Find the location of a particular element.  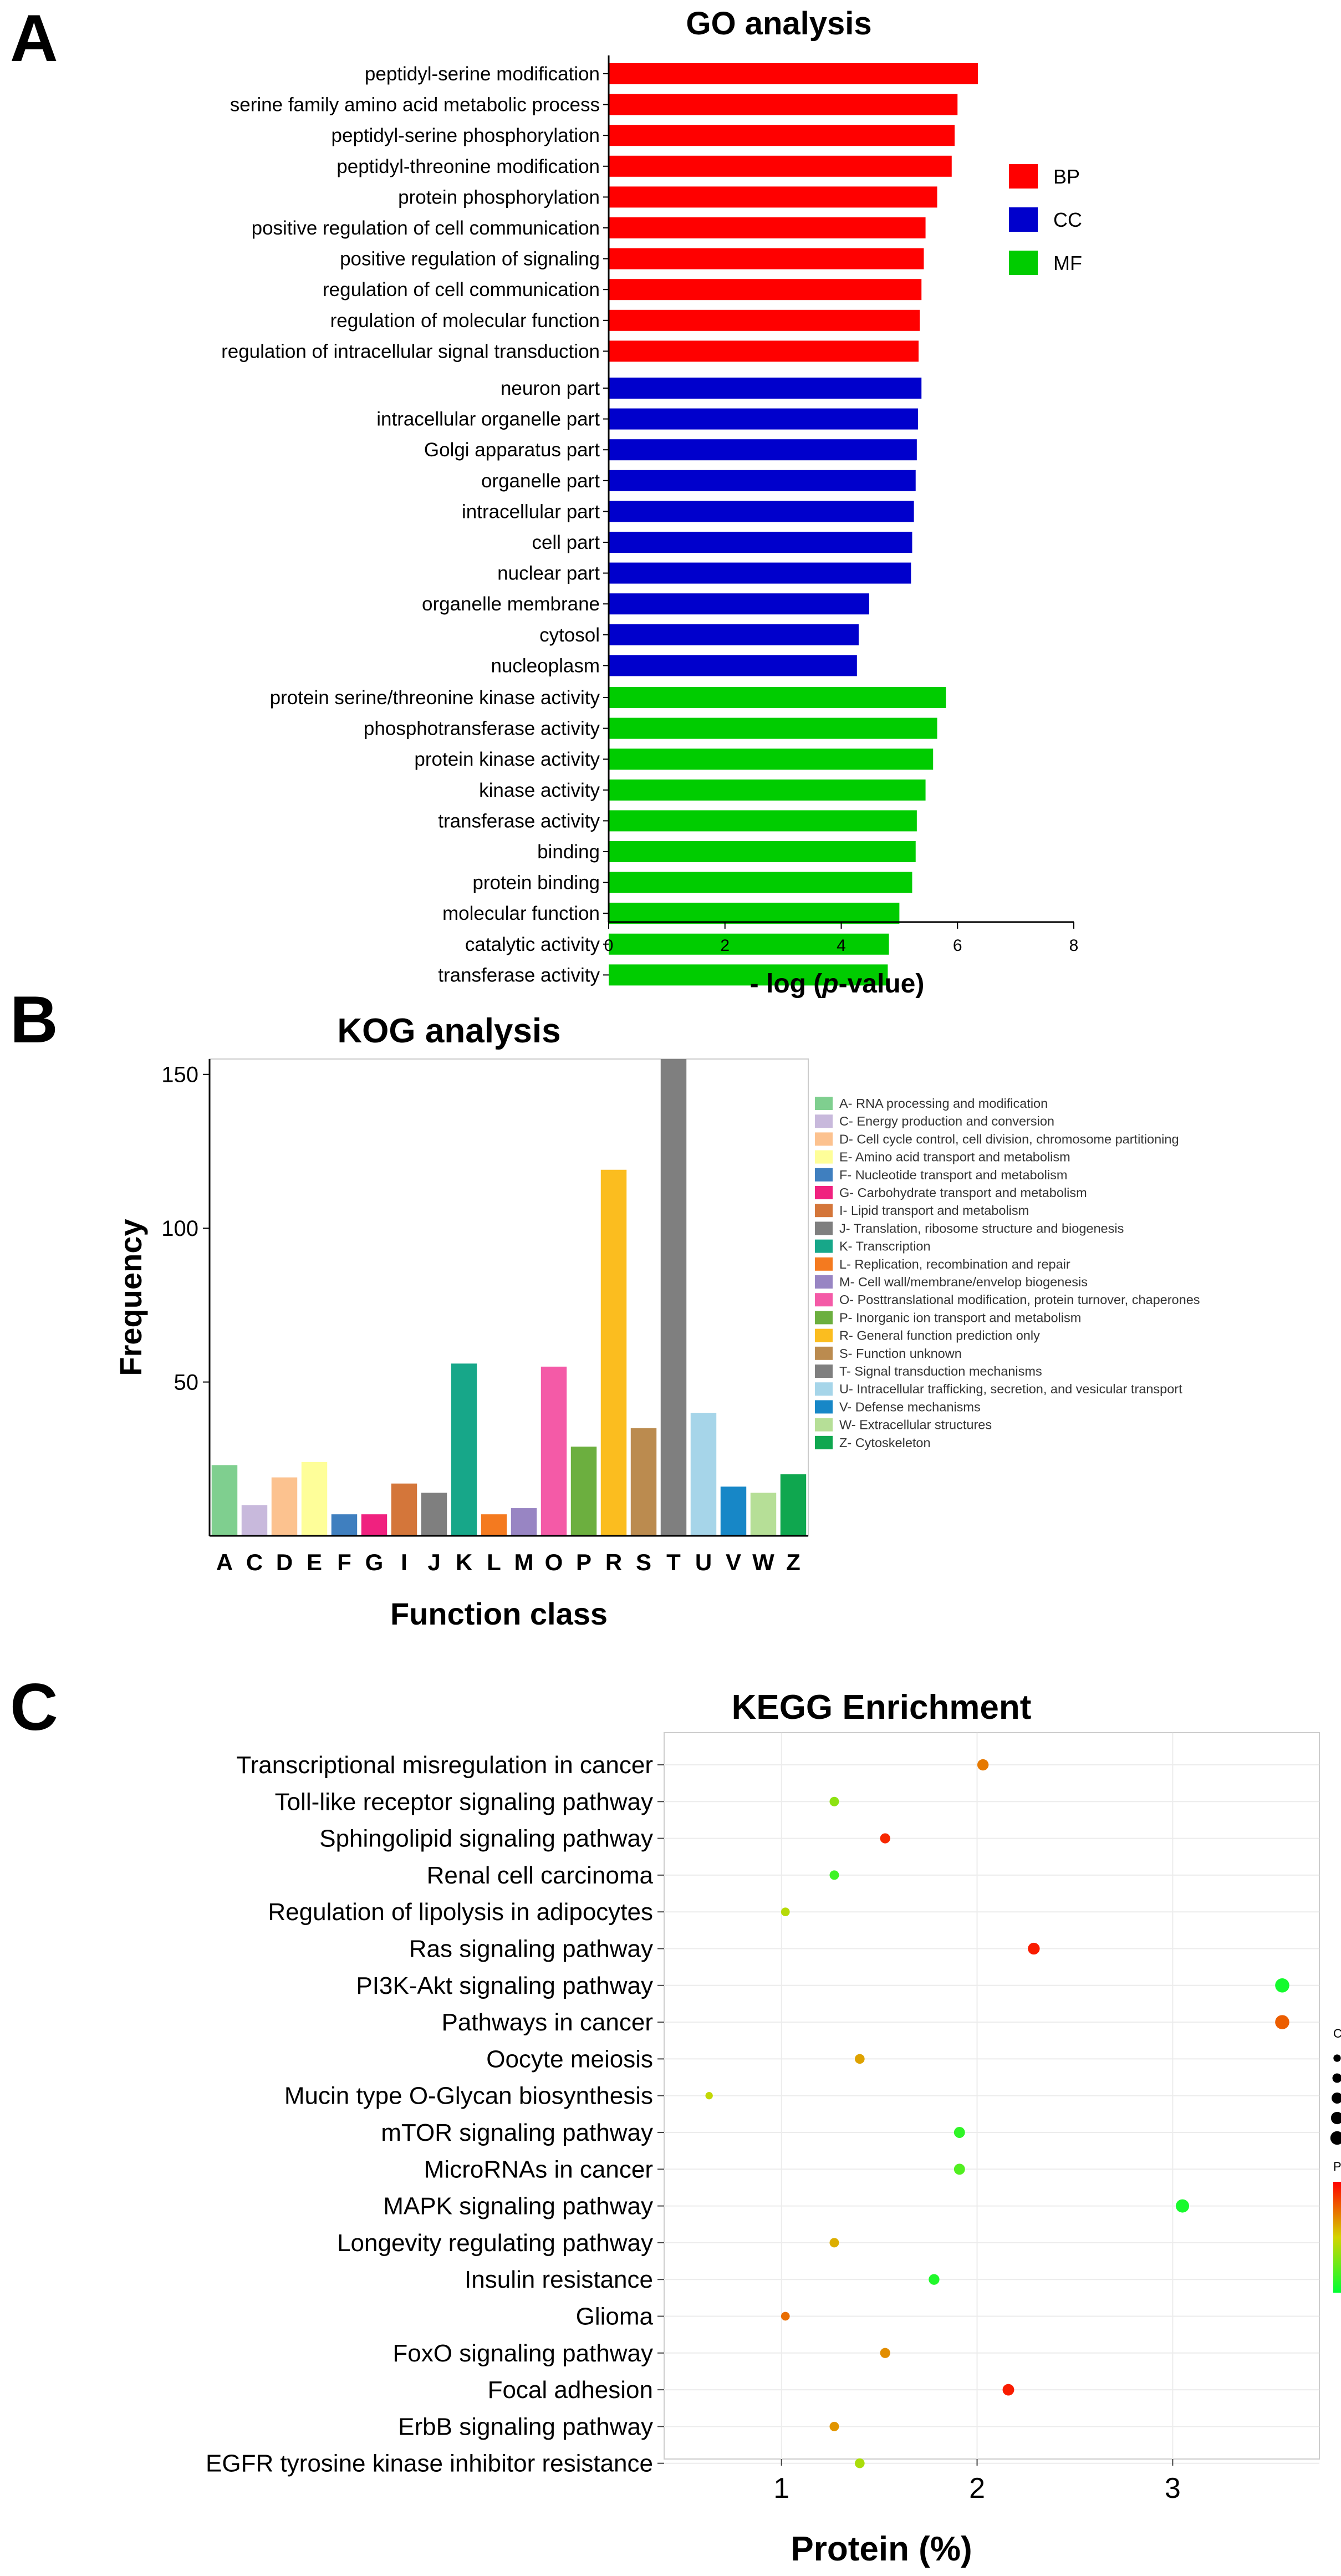

kog-title: KOG analysis is located at coordinates (448, 1031).